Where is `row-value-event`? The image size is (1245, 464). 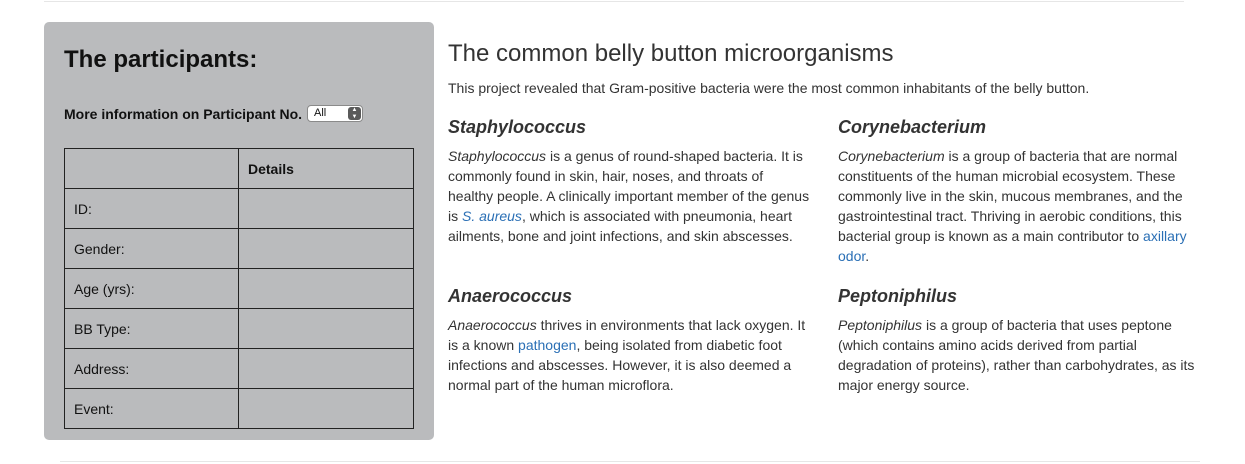 row-value-event is located at coordinates (326, 408).